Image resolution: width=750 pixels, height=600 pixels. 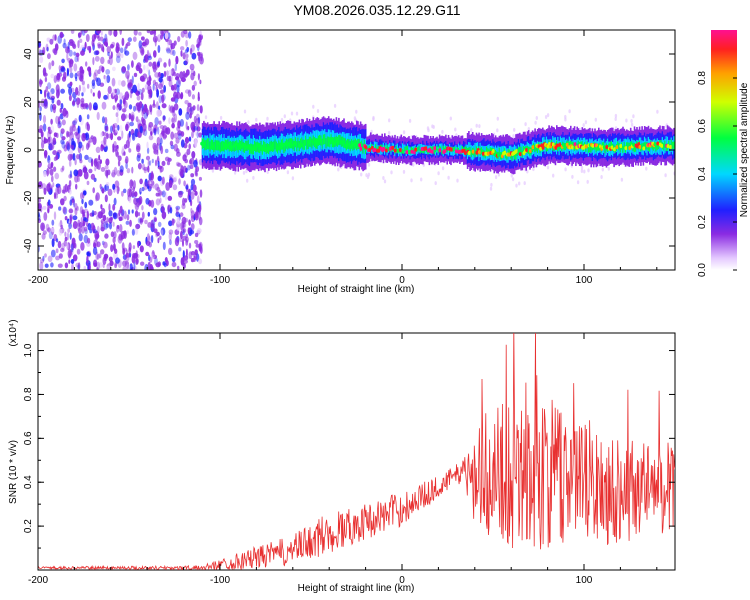 What do you see at coordinates (28, 54) in the screenshot?
I see `y-tick-label: 40` at bounding box center [28, 54].